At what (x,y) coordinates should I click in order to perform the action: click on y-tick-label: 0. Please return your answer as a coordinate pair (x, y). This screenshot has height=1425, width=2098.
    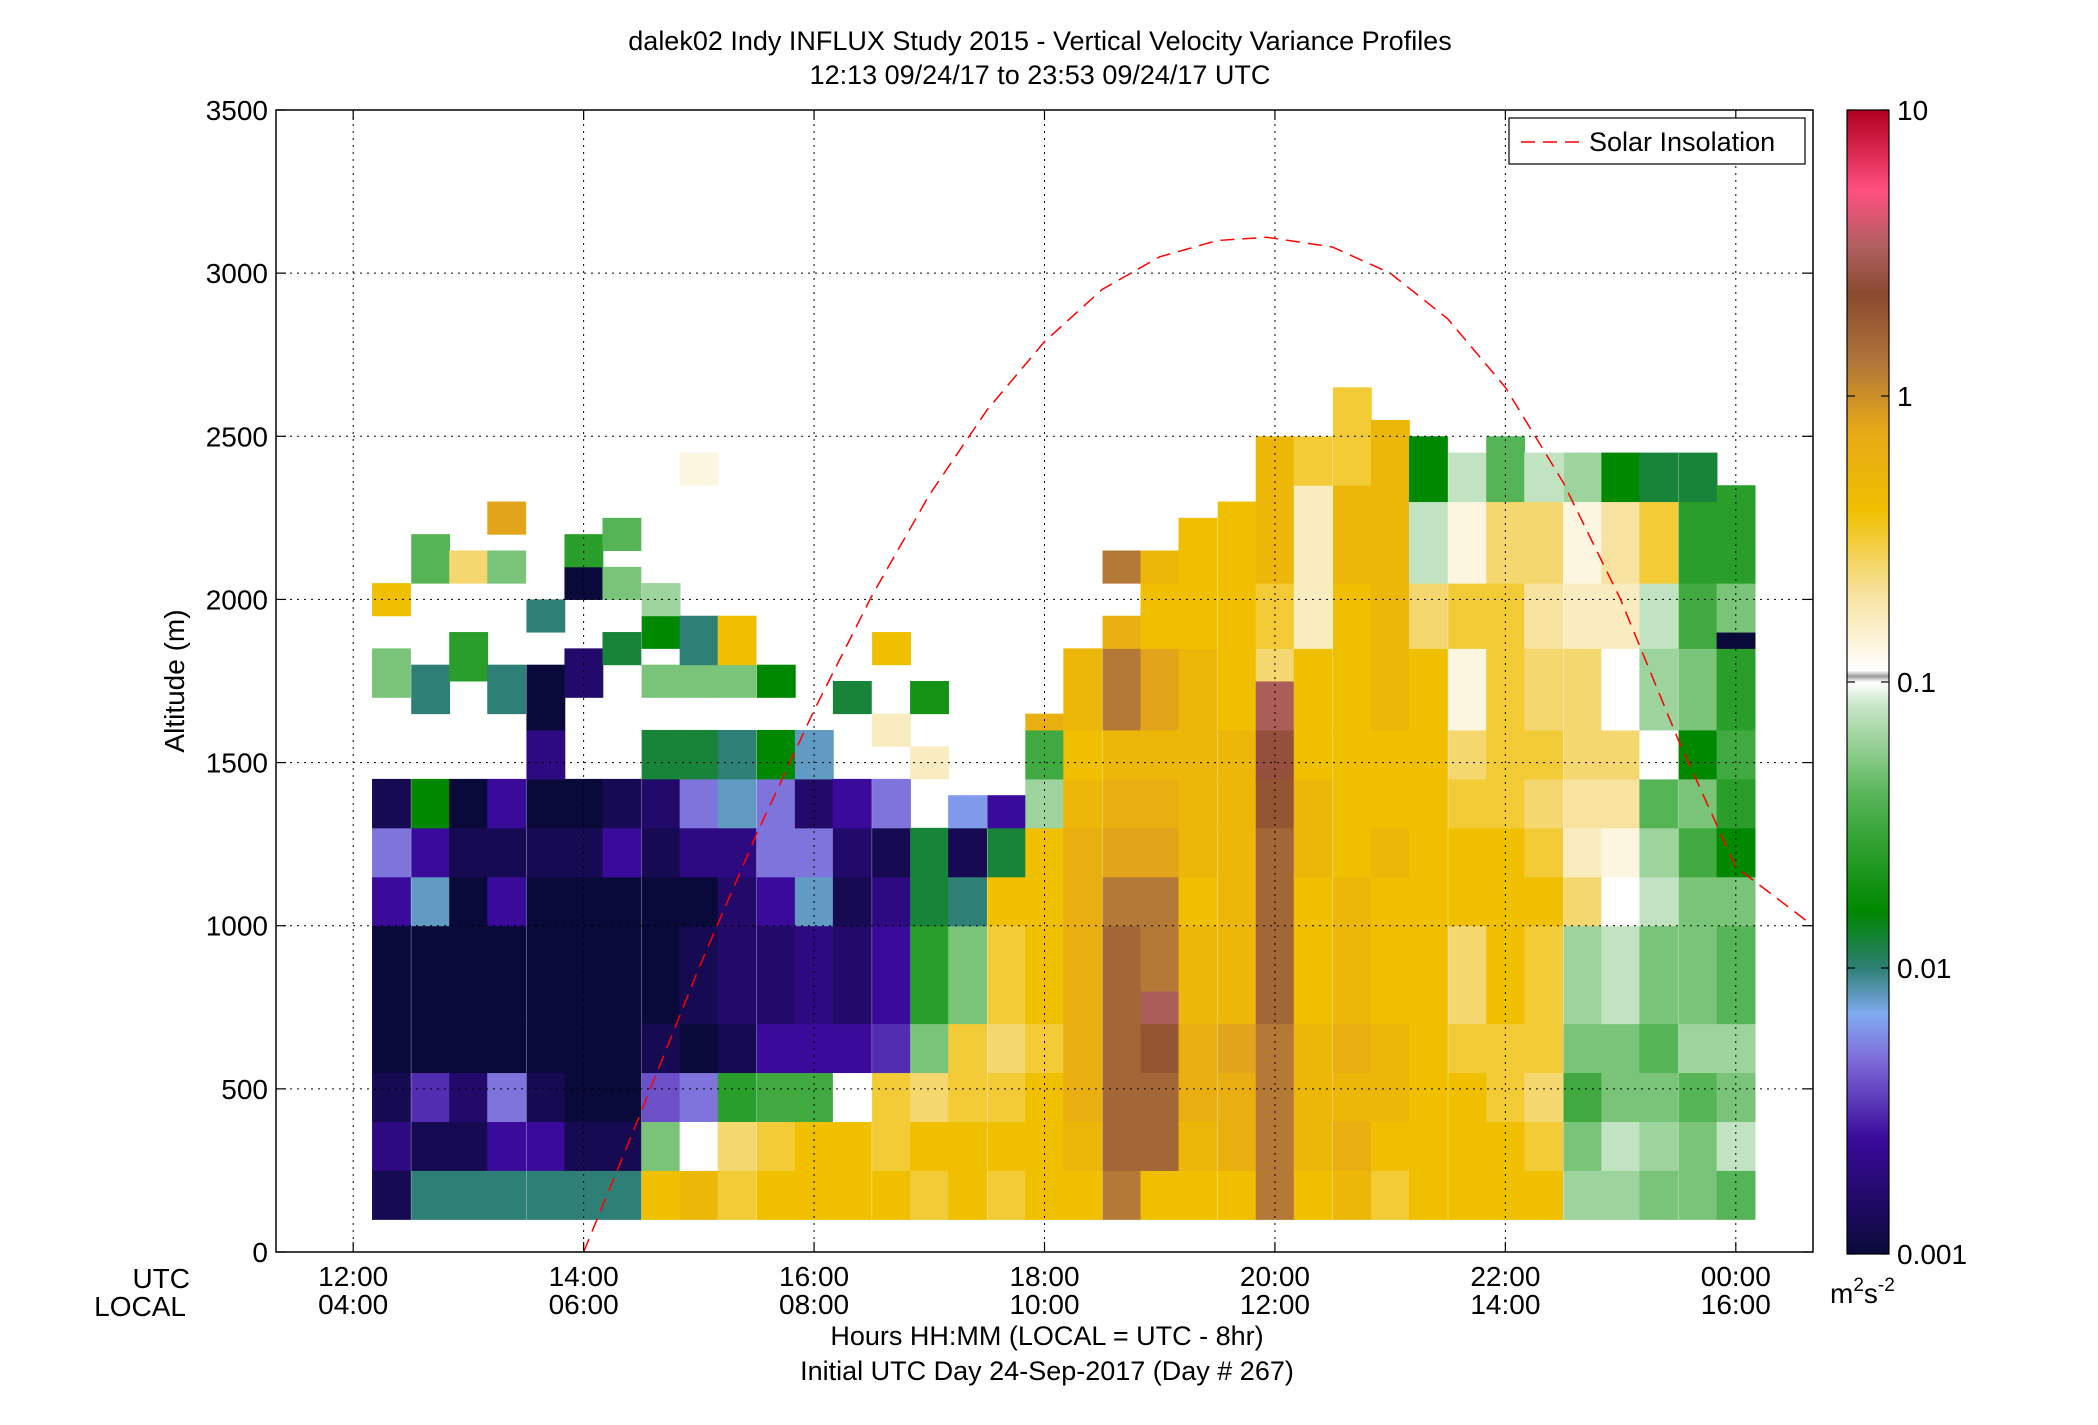
    Looking at the image, I should click on (260, 1252).